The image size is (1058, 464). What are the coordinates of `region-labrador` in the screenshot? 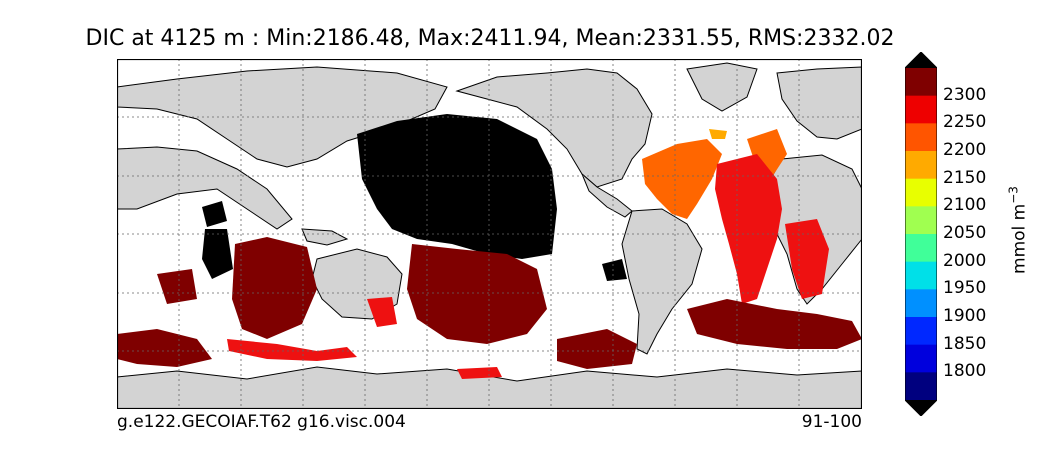 It's located at (718, 134).